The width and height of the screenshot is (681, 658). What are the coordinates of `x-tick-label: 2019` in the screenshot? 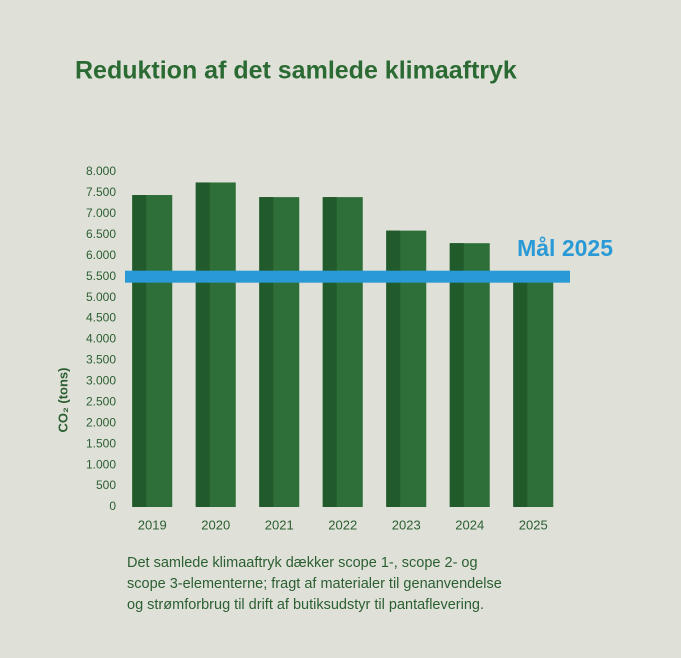 It's located at (152, 524).